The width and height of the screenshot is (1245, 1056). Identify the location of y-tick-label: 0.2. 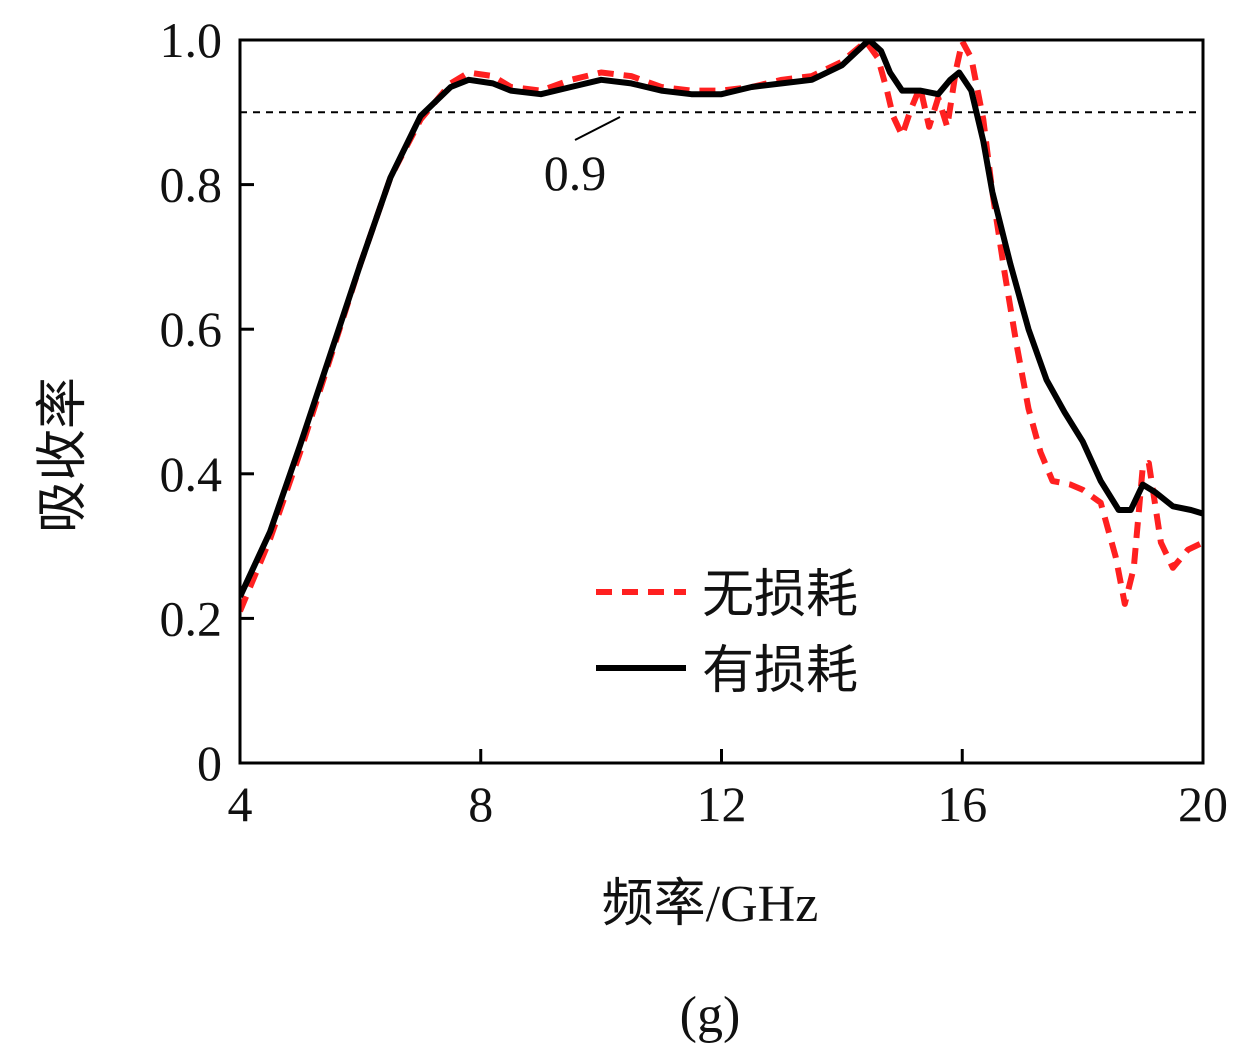
(191, 618).